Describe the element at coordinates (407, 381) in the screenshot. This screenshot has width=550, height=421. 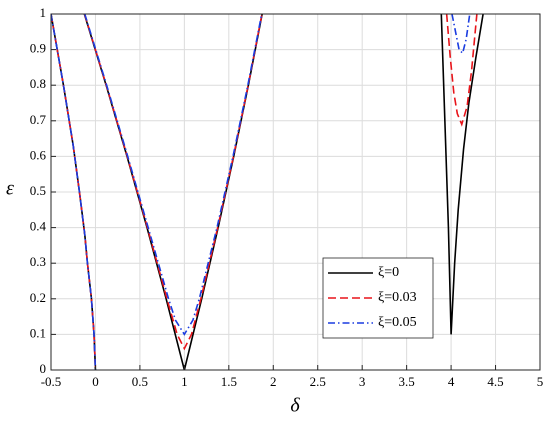
I see `x-tick-label: 3.5` at that location.